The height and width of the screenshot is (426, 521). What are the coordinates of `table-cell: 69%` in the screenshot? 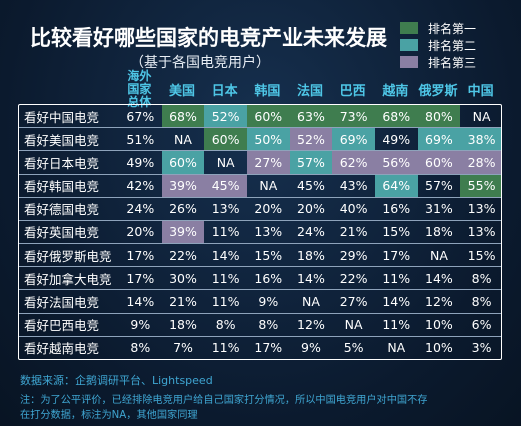 It's located at (439, 139).